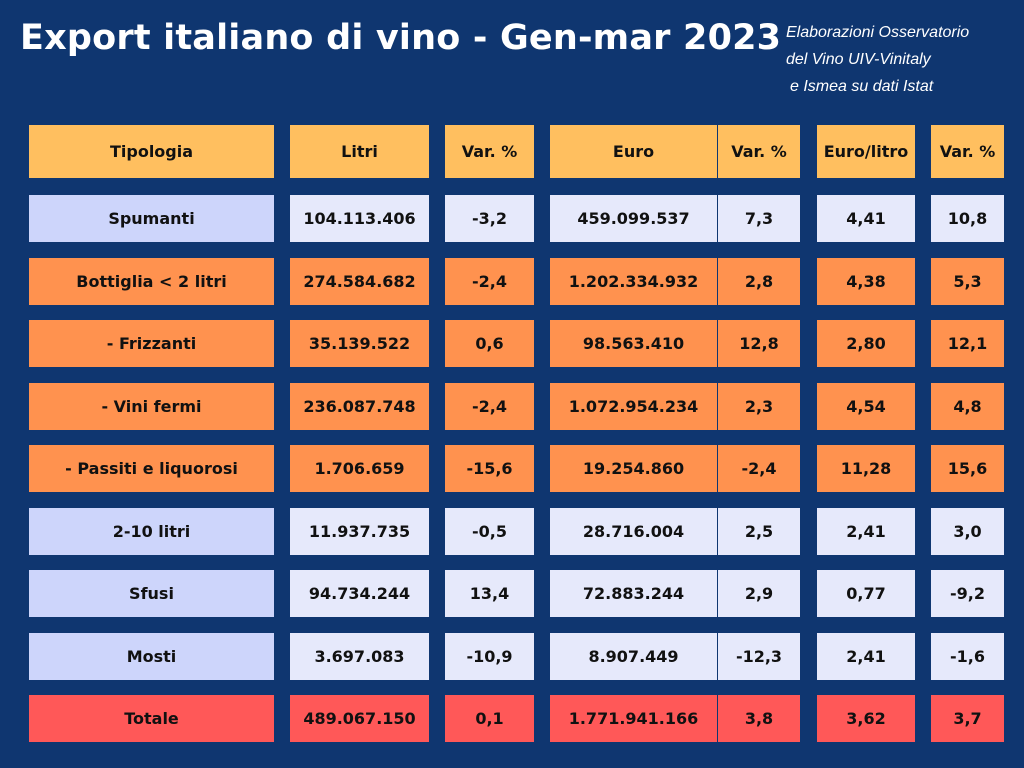  What do you see at coordinates (866, 218) in the screenshot?
I see `cell-euro-litro: 4,41` at bounding box center [866, 218].